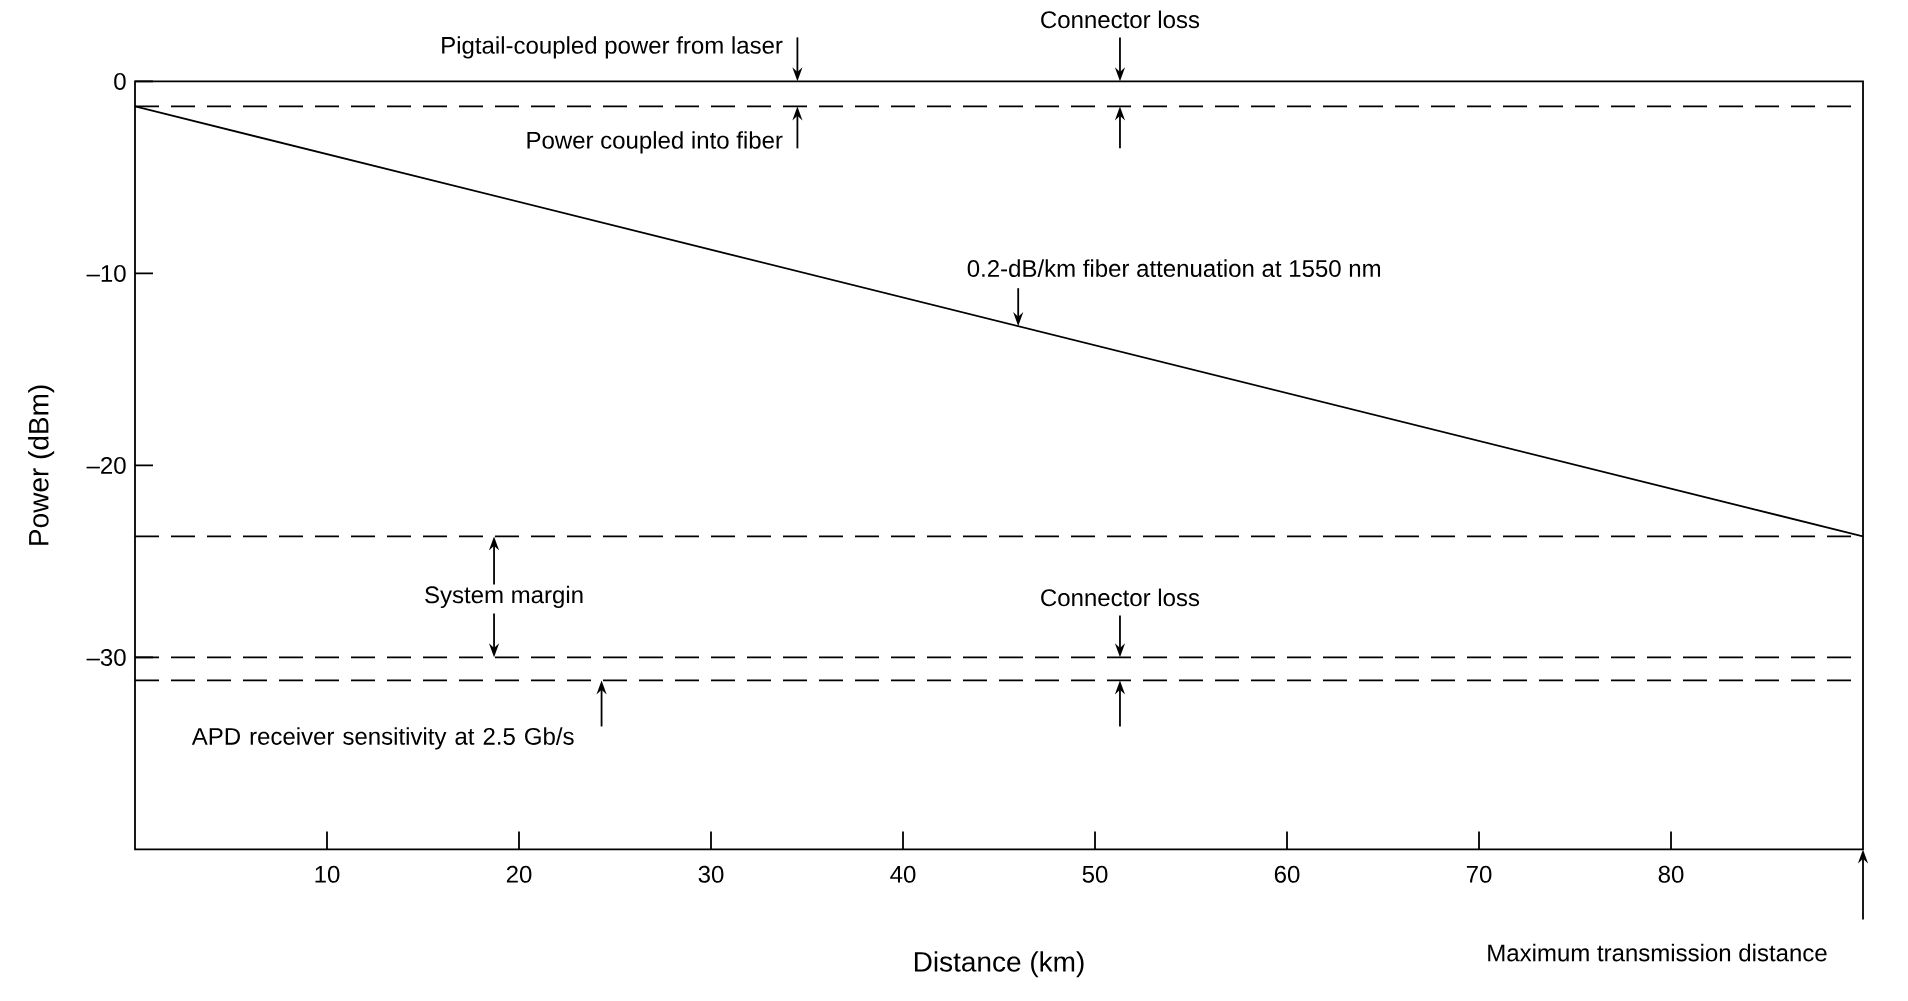  Describe the element at coordinates (612, 47) in the screenshot. I see `text: Pigtail-coupled power from laser` at that location.